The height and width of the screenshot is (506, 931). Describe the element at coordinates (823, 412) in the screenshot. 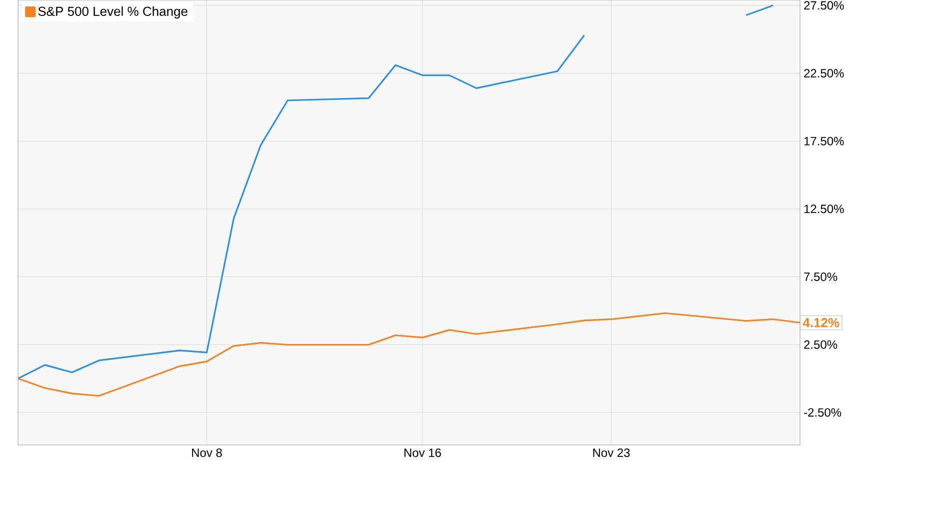

I see `y-tick-label: -2.50%` at that location.